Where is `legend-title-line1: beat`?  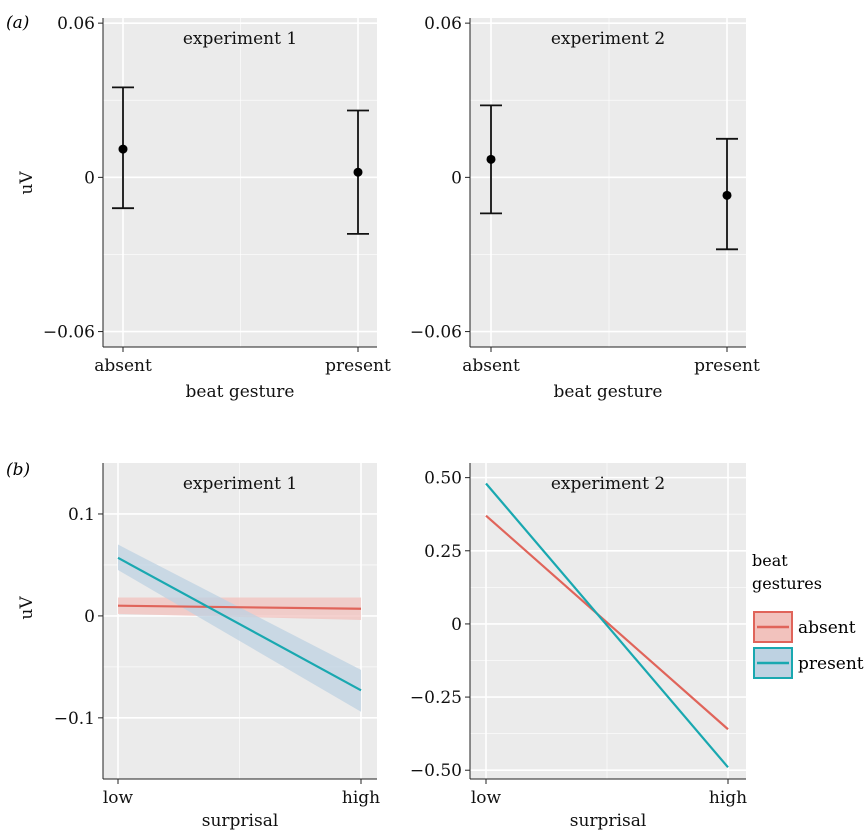
legend-title-line1: beat is located at coordinates (770, 560).